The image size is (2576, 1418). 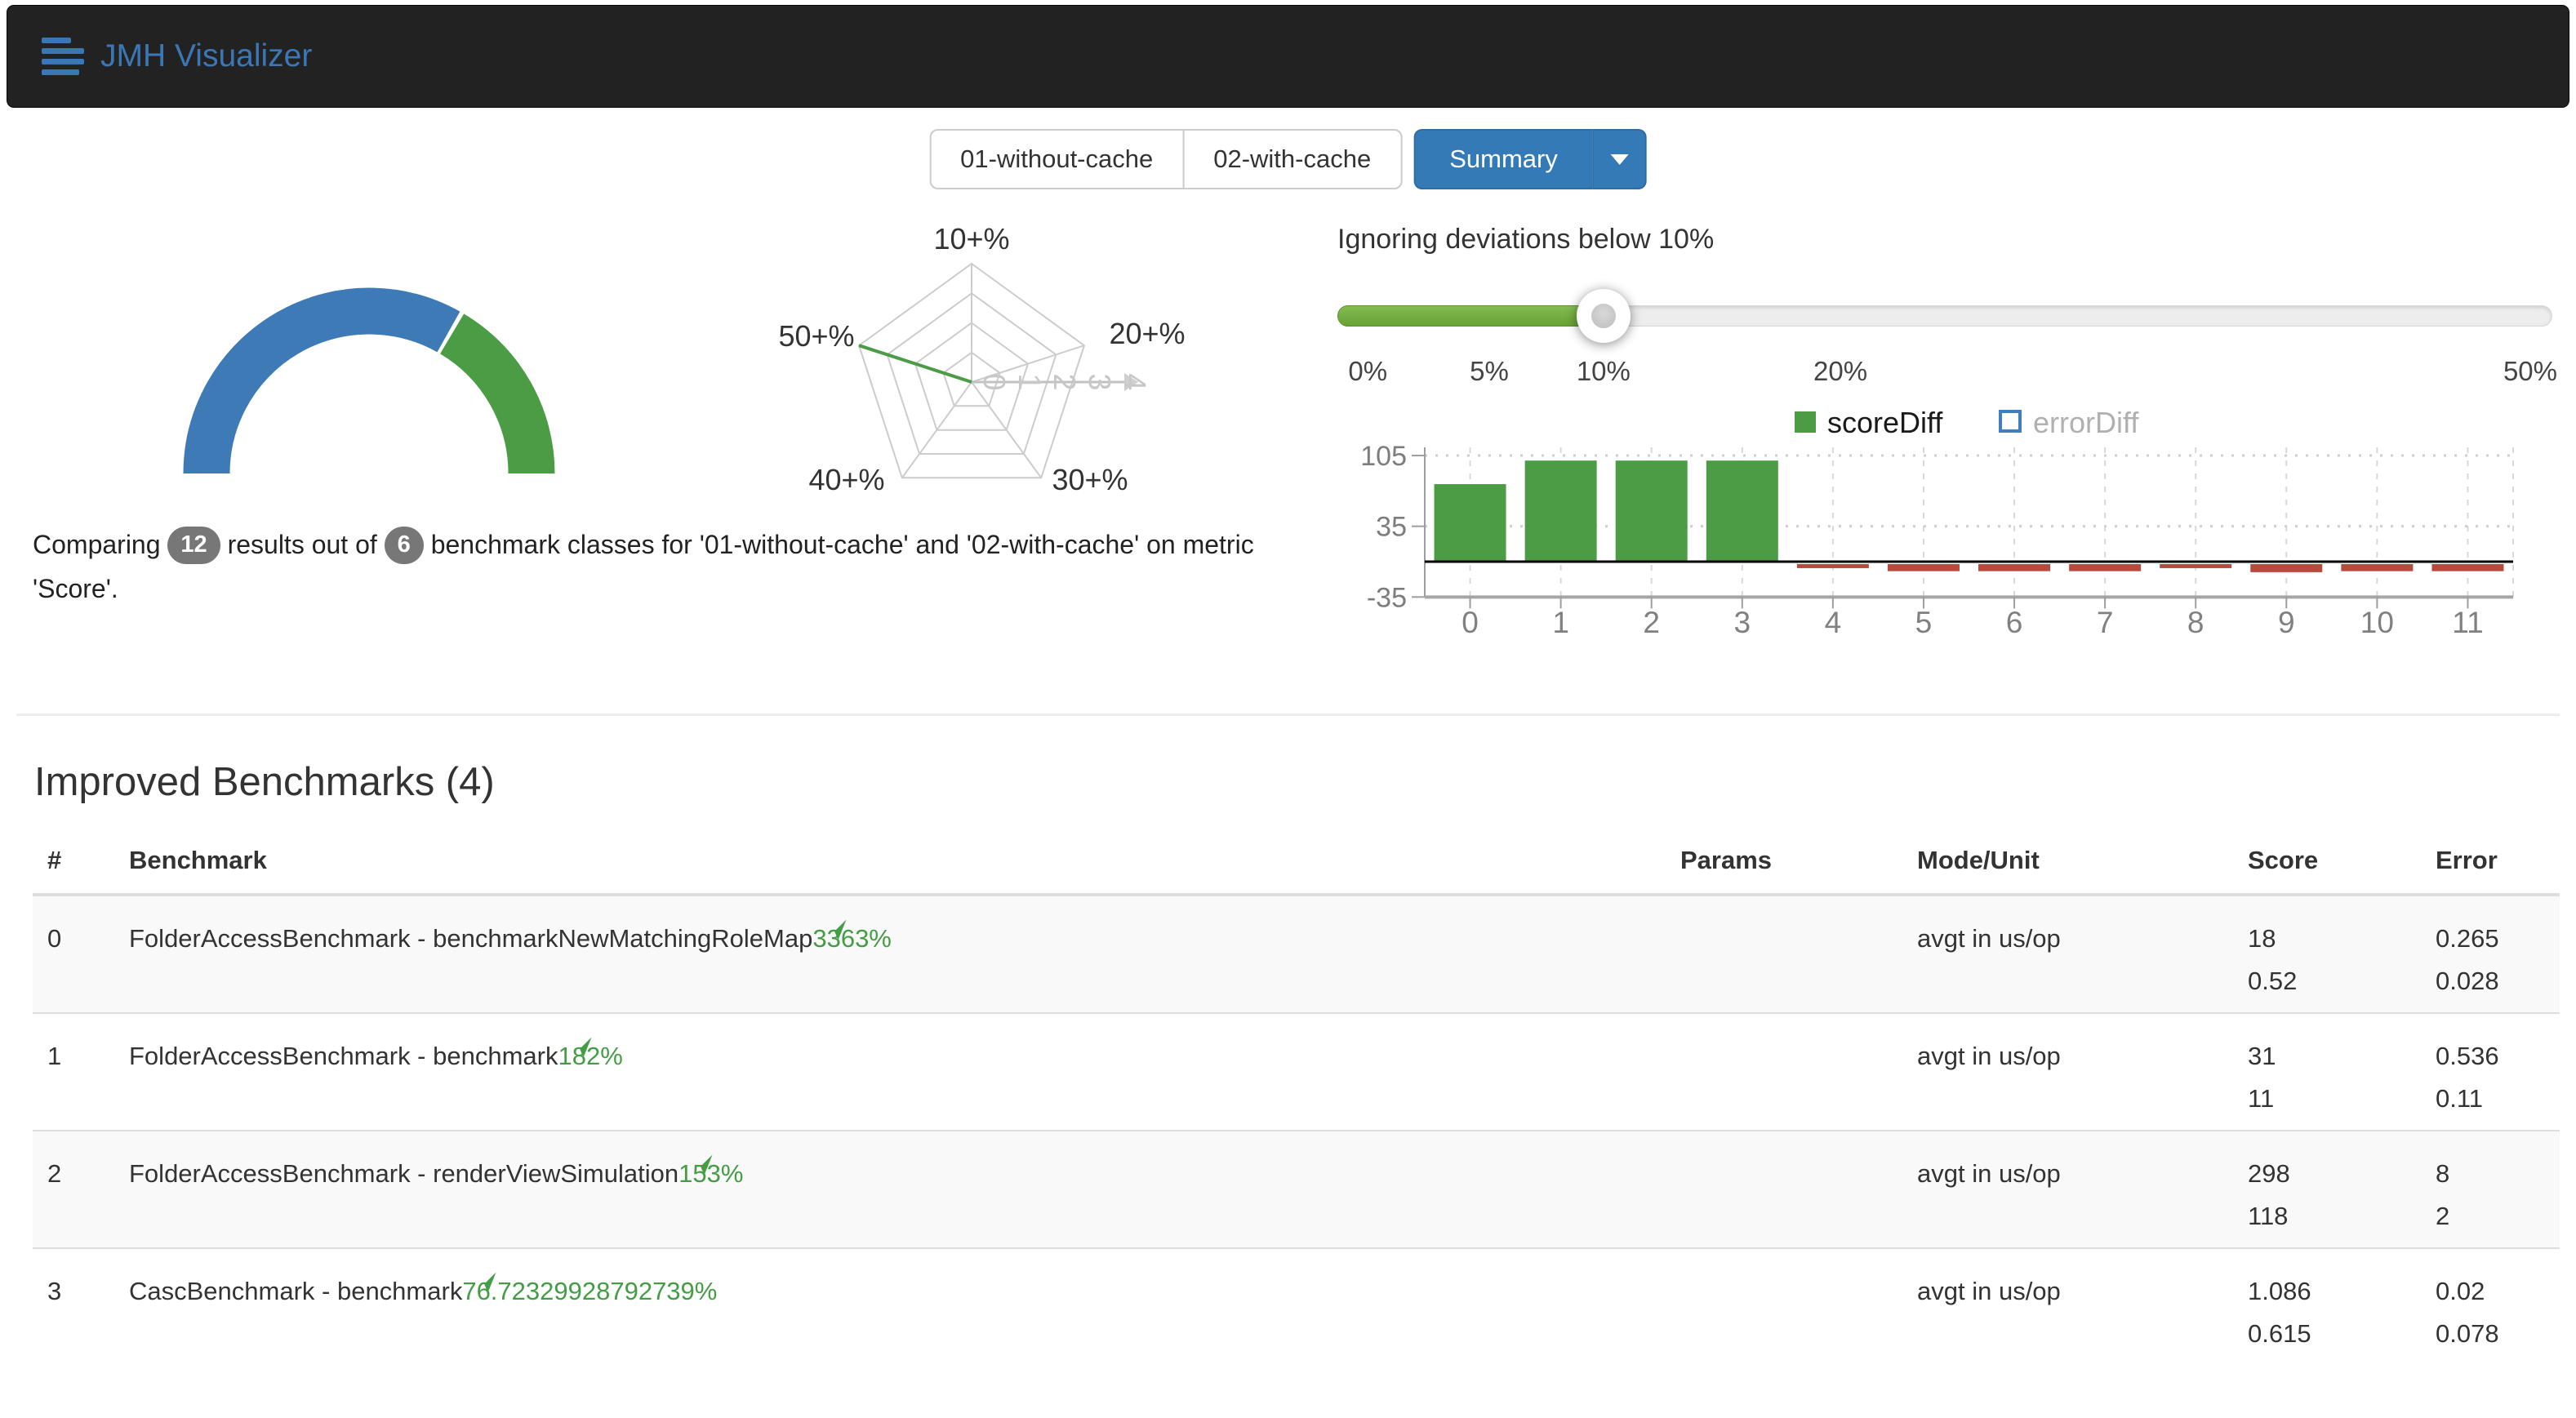 What do you see at coordinates (497, 393) in the screenshot?
I see `gauge-segment-improved` at bounding box center [497, 393].